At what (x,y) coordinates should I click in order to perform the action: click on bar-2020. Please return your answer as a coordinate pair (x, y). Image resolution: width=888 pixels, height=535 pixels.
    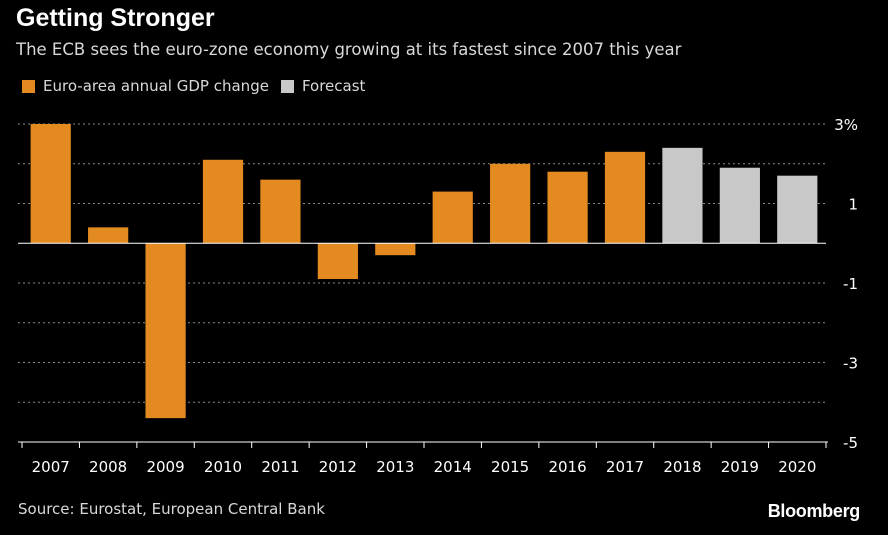
    Looking at the image, I should click on (797, 209).